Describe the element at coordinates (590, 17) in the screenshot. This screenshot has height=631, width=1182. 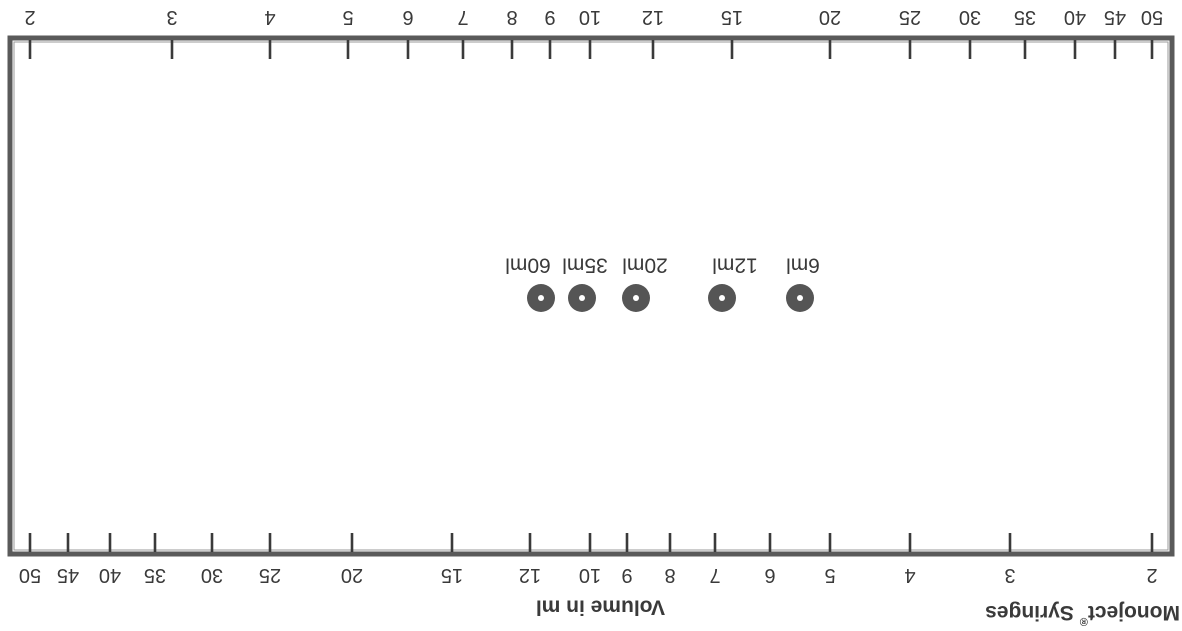
I see `top-scale-label: 10` at that location.